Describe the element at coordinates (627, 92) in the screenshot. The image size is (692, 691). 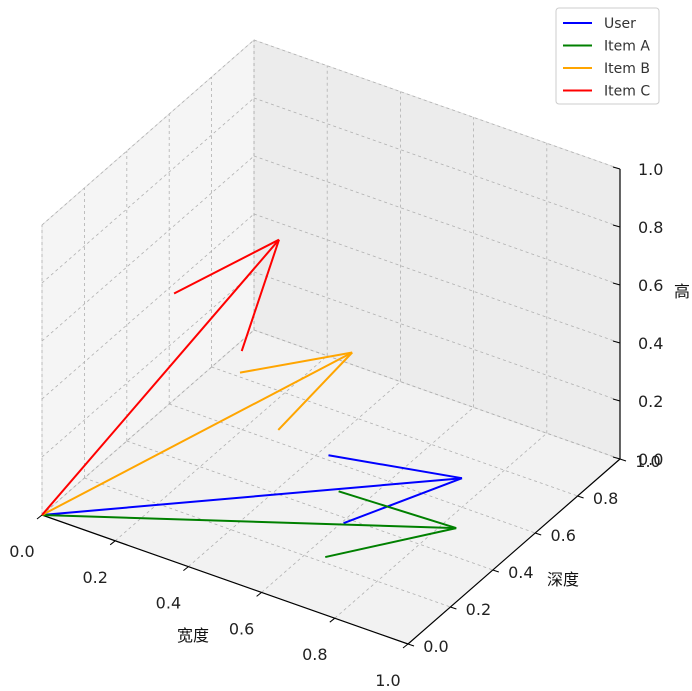
I see `legend-label-item-c: Item C` at that location.